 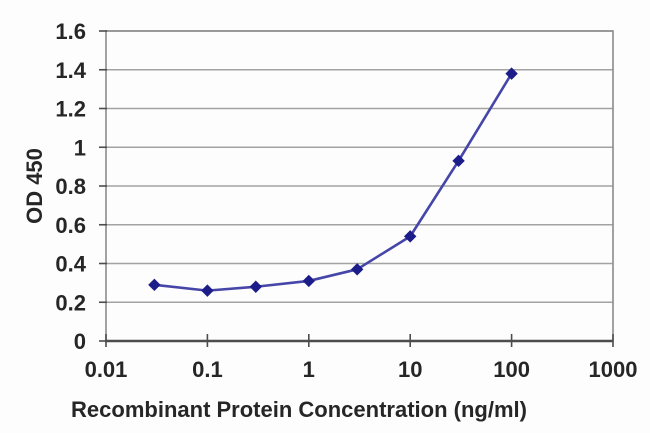 I want to click on y-tick-label: 0.8, so click(x=70, y=186).